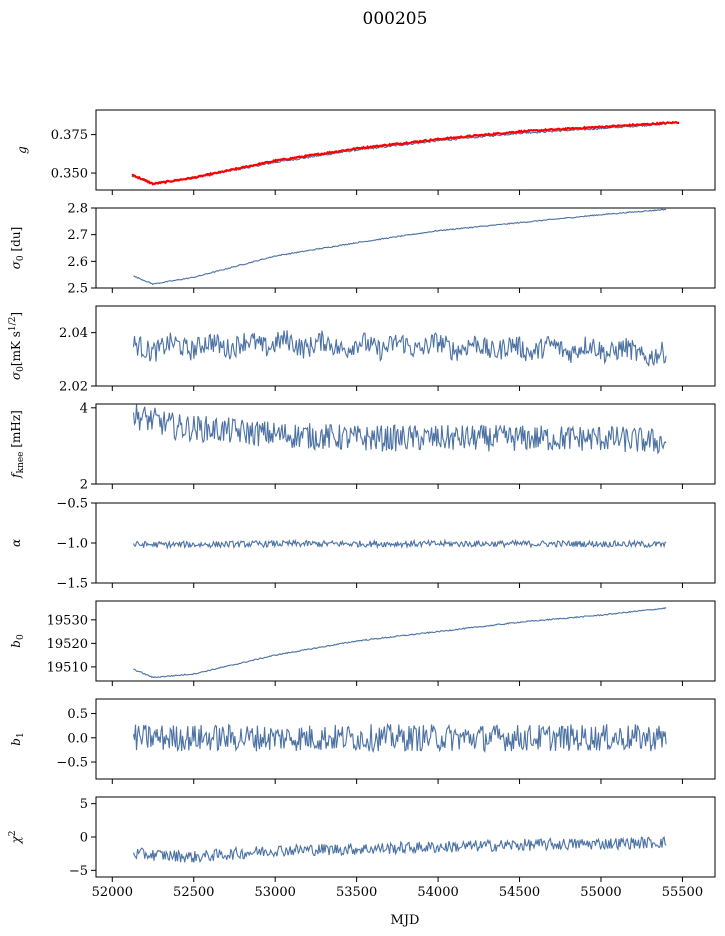 The width and height of the screenshot is (725, 936). What do you see at coordinates (405, 920) in the screenshot?
I see `x-axis-label: MJD` at bounding box center [405, 920].